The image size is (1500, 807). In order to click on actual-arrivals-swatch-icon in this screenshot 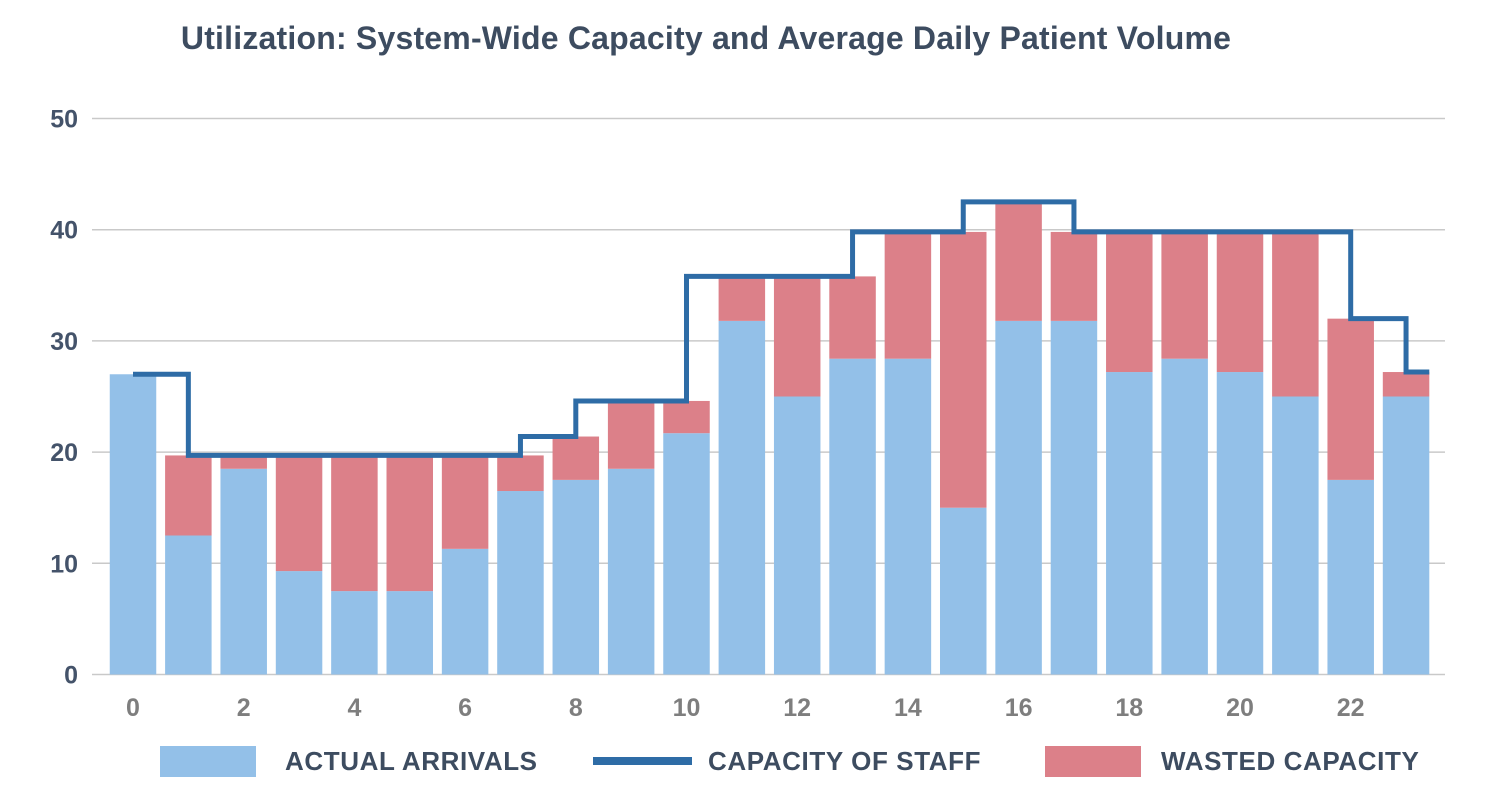, I will do `click(208, 761)`.